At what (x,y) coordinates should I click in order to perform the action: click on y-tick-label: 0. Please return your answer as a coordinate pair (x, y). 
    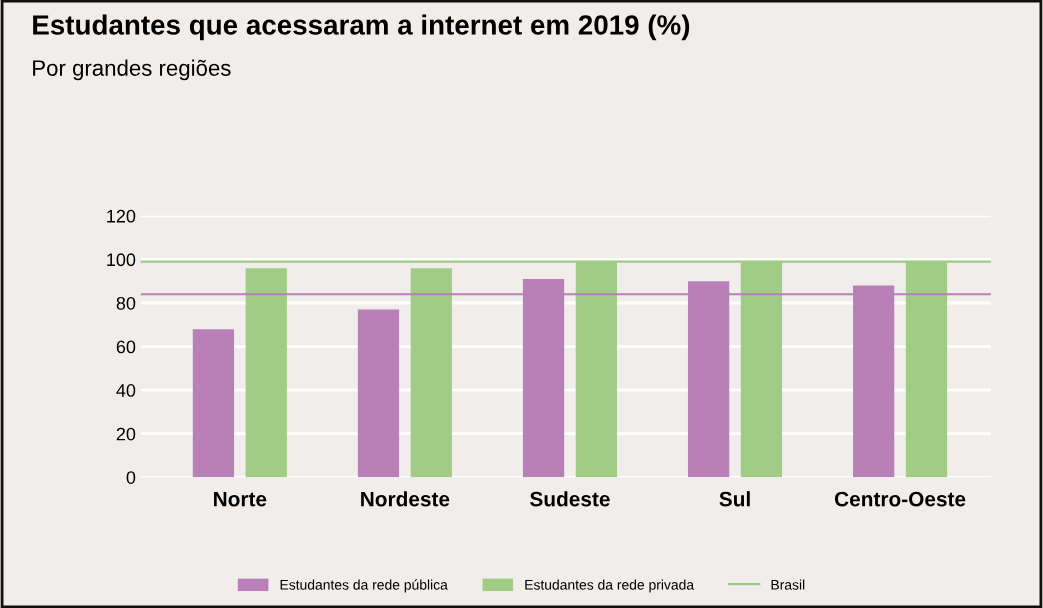
    Looking at the image, I should click on (131, 477).